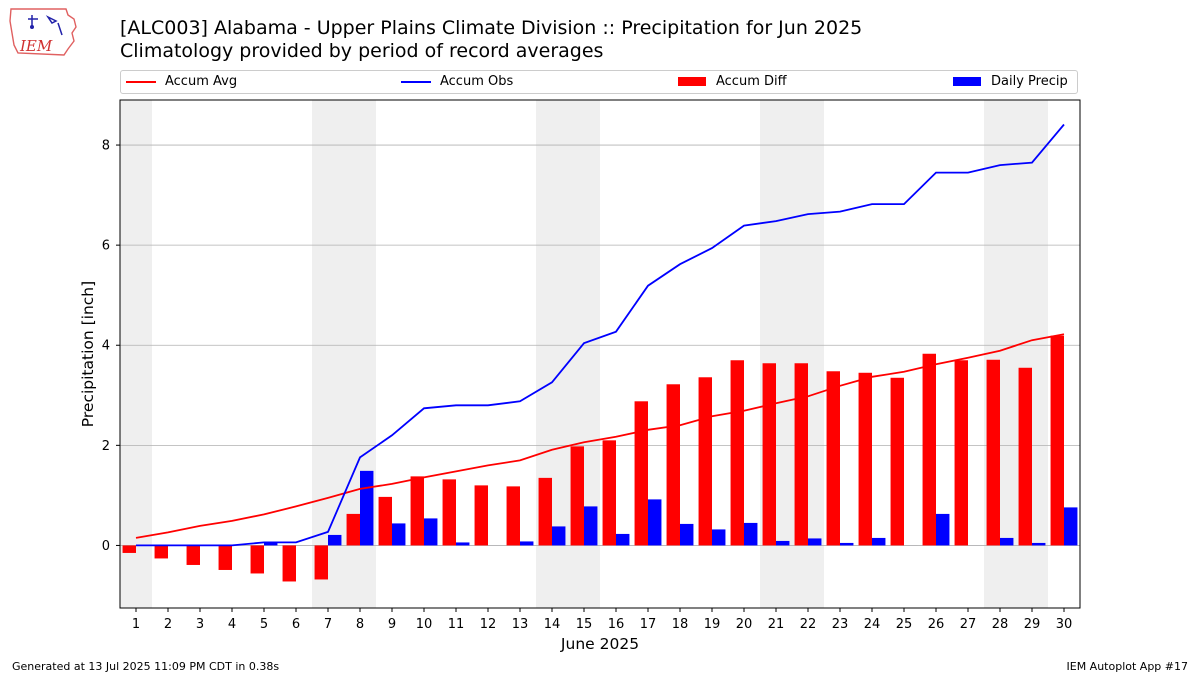 The image size is (1200, 675). I want to click on y-tick-label-0: 0, so click(106, 546).